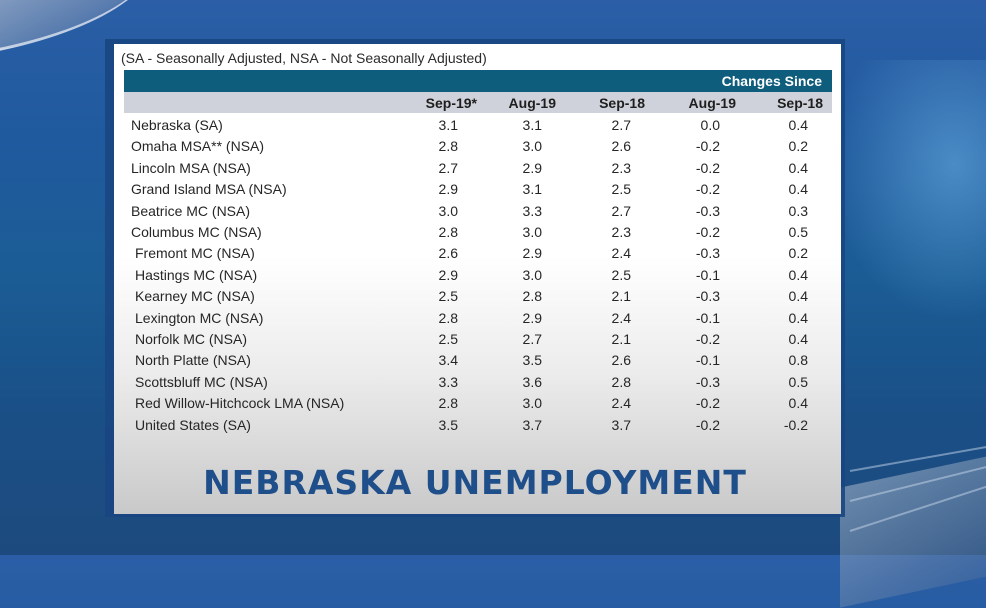  Describe the element at coordinates (532, 210) in the screenshot. I see `cell-aug19: 3.3` at that location.